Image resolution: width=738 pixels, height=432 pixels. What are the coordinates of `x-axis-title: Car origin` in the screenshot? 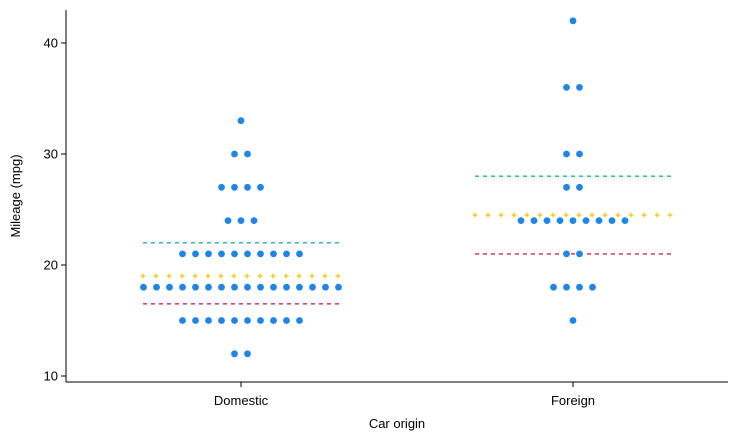 It's located at (397, 423).